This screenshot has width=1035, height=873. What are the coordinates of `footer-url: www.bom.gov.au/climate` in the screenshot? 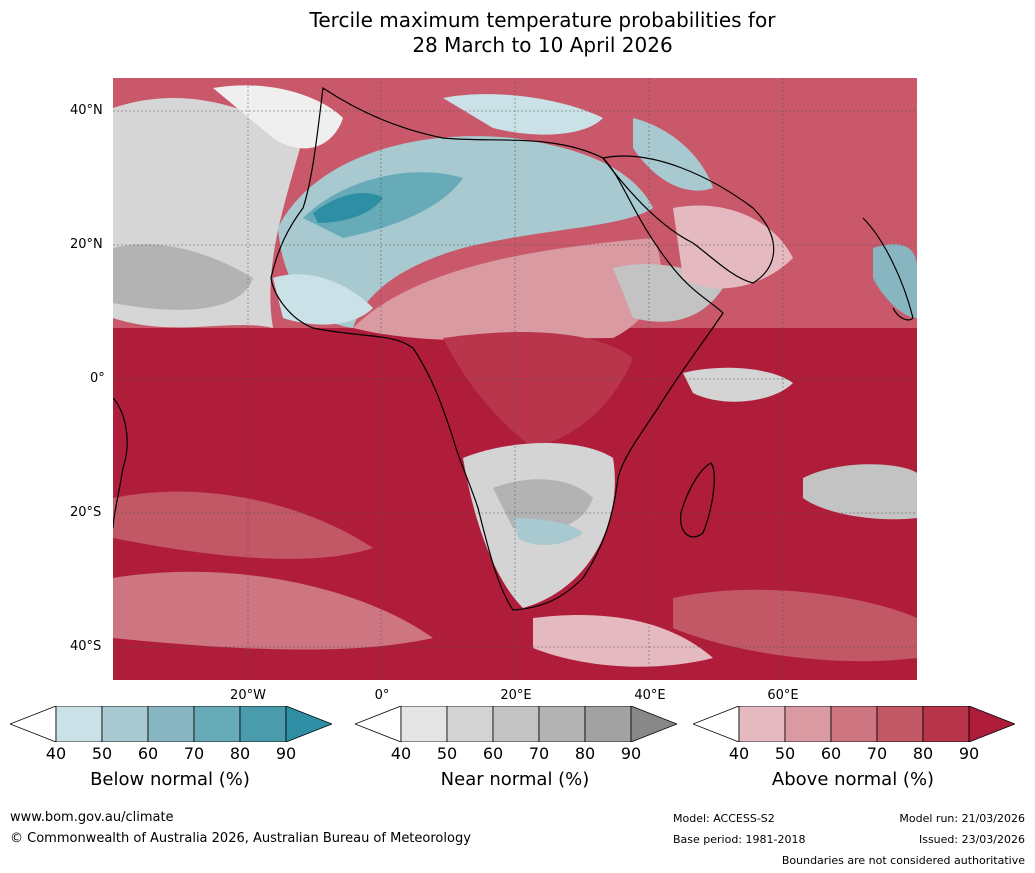 It's located at (92, 817).